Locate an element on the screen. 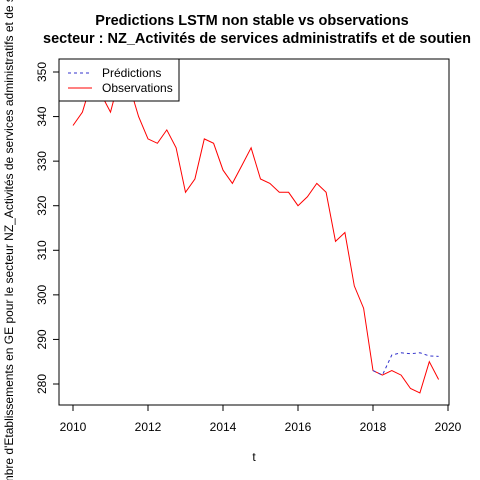 Image resolution: width=480 pixels, height=480 pixels. y-tick-label: 340 is located at coordinates (42, 116).